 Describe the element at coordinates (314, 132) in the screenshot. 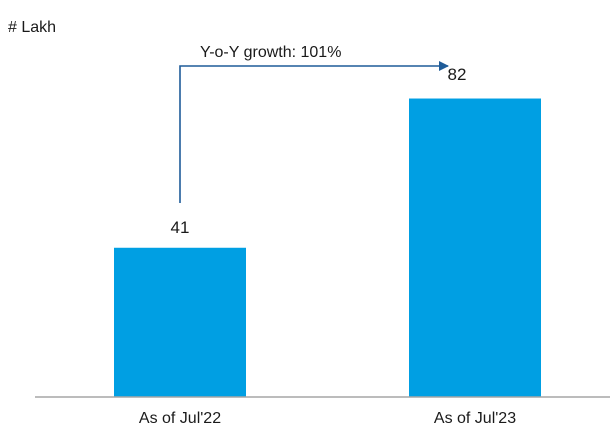

I see `growth-arrow-icon` at that location.